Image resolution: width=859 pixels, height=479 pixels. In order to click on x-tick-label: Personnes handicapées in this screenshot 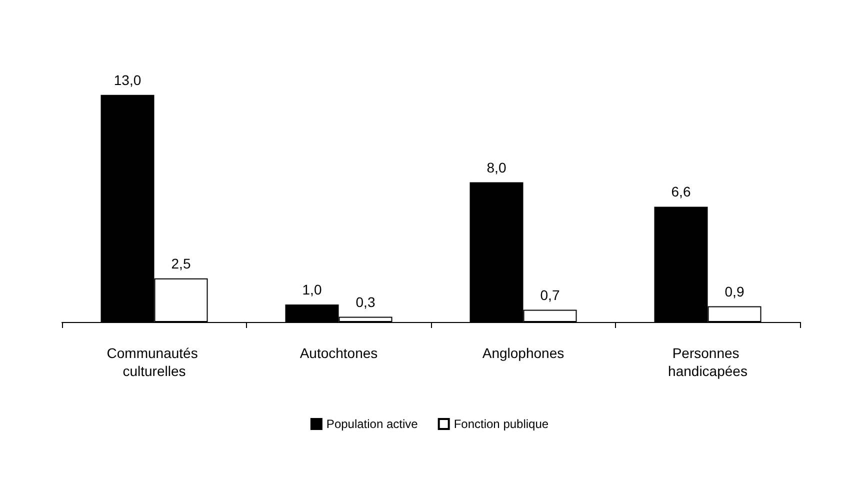, I will do `click(708, 362)`.